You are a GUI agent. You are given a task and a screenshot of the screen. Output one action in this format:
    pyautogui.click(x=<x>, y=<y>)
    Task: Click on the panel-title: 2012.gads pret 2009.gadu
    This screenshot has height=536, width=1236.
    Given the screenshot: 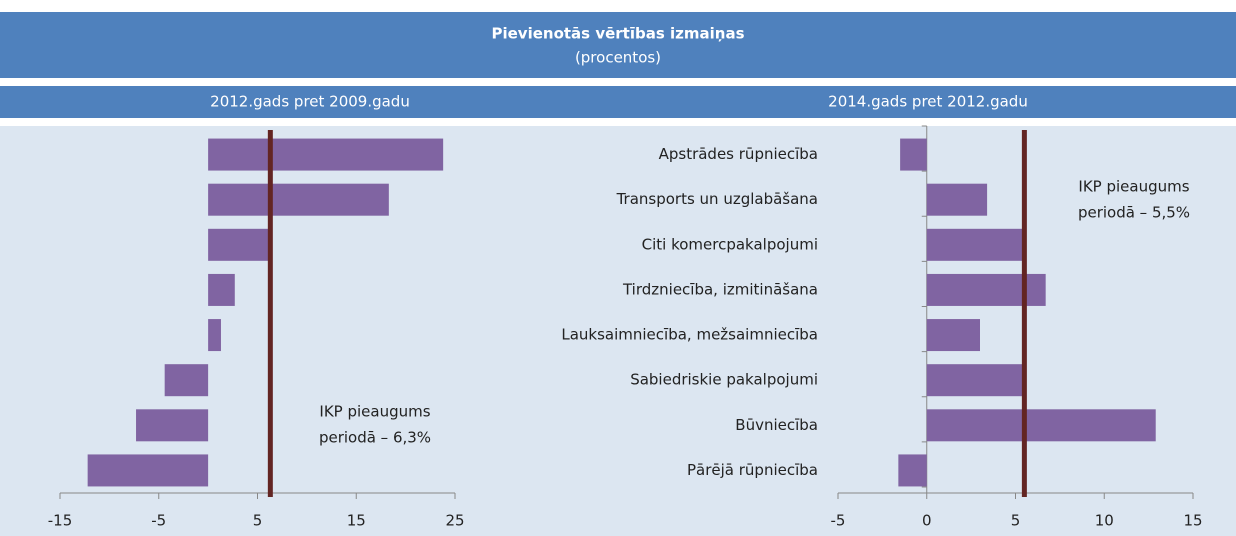 What is the action you would take?
    pyautogui.click(x=310, y=102)
    